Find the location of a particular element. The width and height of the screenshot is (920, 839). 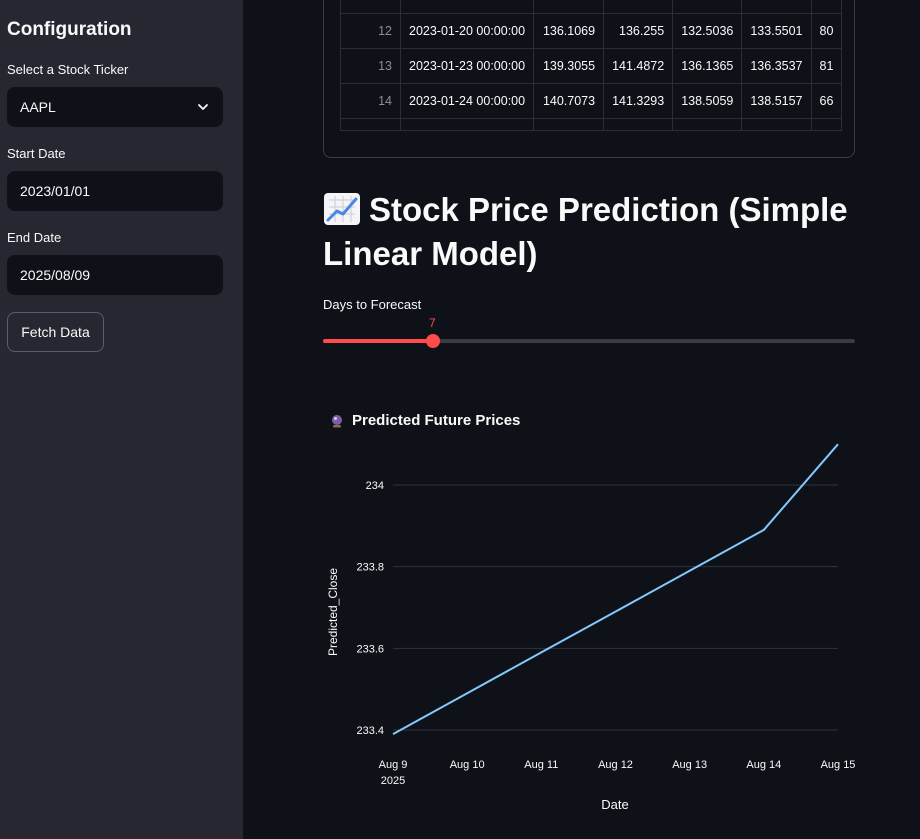

cell-date: 2023-01-20 00:00:00 is located at coordinates (467, 31).